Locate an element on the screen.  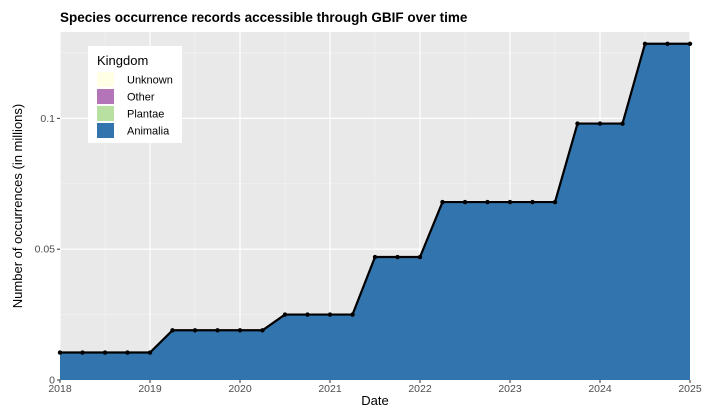
x-axis-label: Date is located at coordinates (374, 400).